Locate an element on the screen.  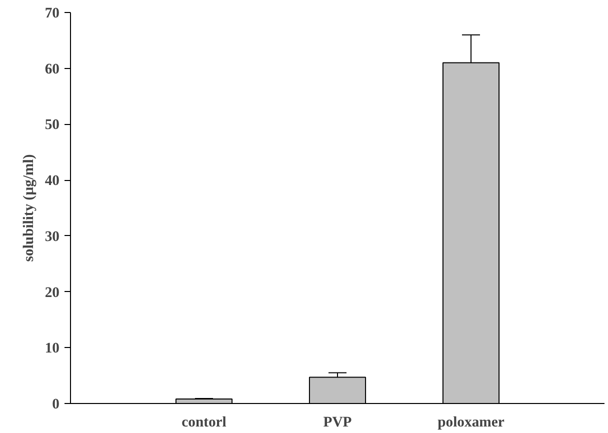
y-tick-label: 0 is located at coordinates (56, 404).